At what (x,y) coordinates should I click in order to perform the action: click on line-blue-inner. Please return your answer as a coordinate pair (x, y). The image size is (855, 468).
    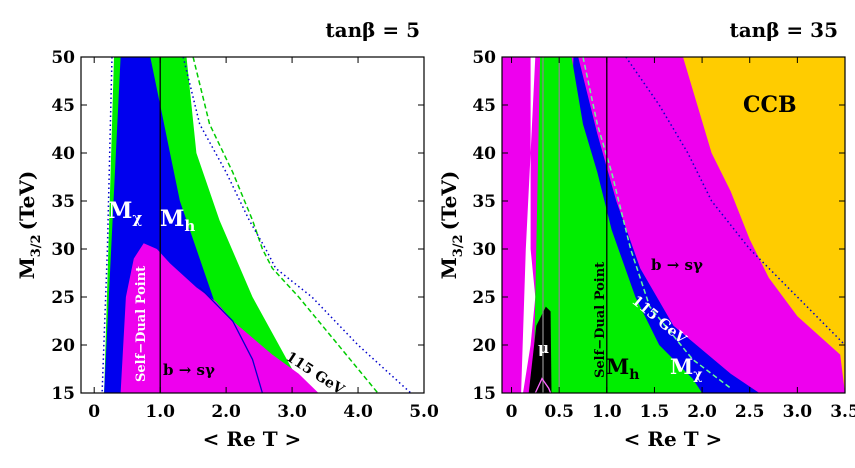
    Looking at the image, I should click on (231, 339).